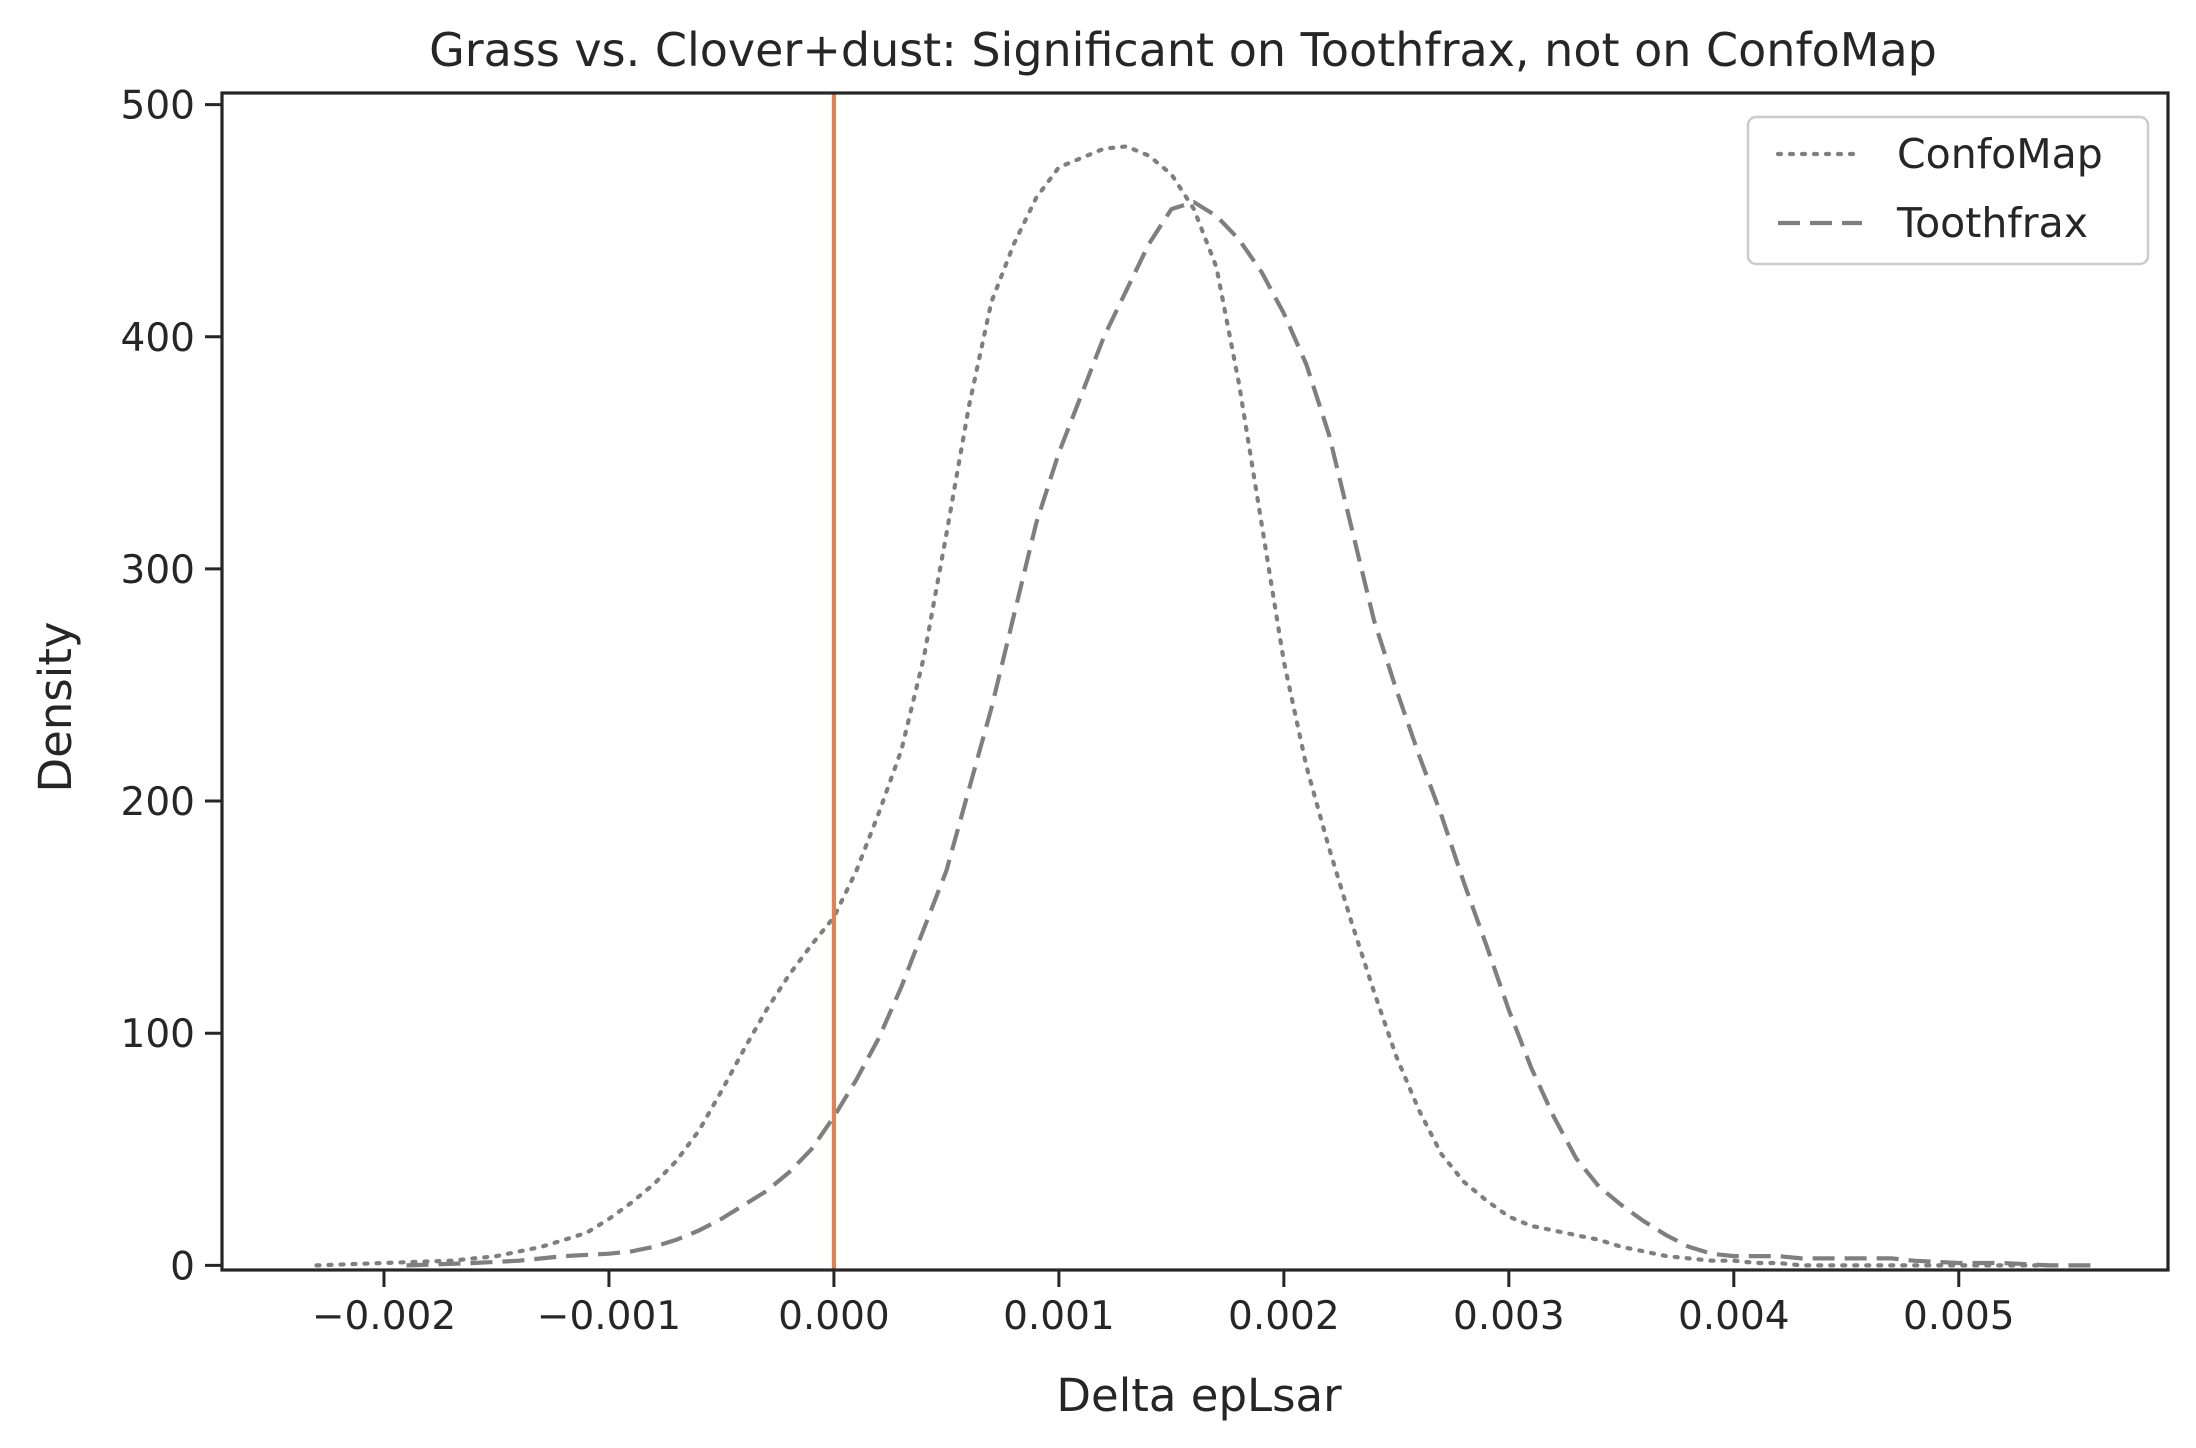 The height and width of the screenshot is (1448, 2196). Describe the element at coordinates (834, 1316) in the screenshot. I see `x-tick-label: 0.000` at that location.